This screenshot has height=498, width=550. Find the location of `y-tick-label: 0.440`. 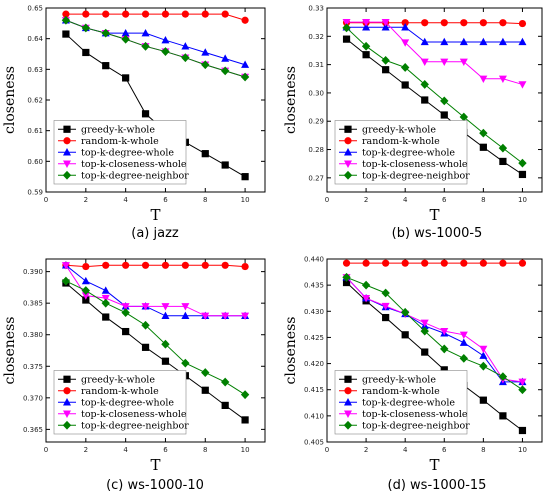

y-tick-label: 0.440 is located at coordinates (314, 260).